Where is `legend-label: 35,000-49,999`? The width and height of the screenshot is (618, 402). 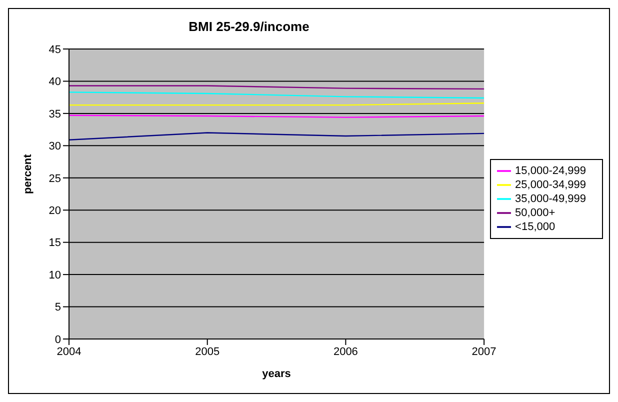 legend-label: 35,000-49,999 is located at coordinates (550, 198).